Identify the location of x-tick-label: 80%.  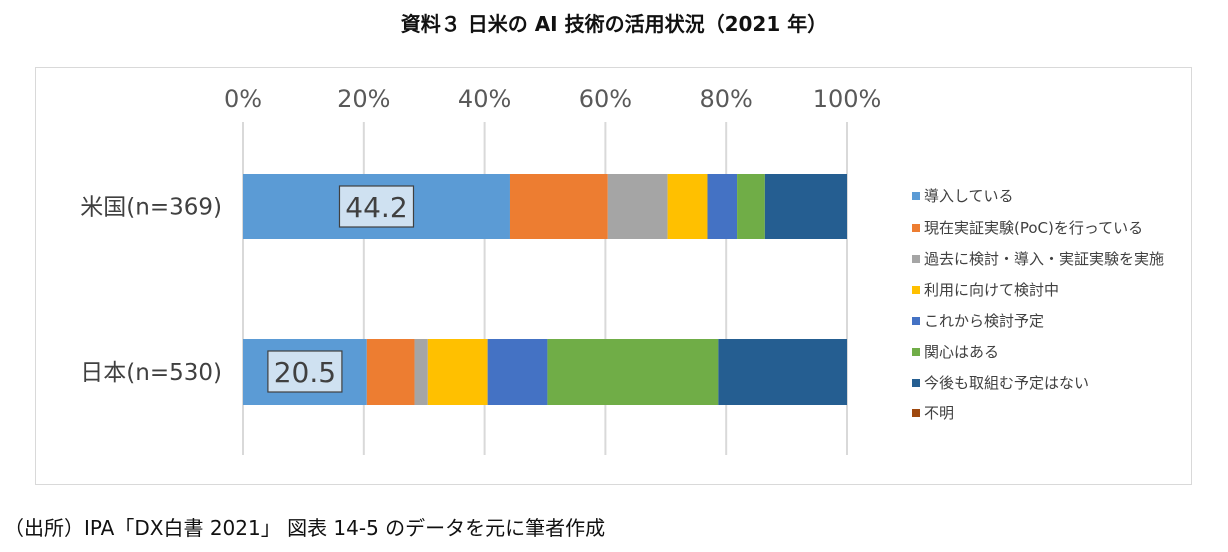
(726, 99).